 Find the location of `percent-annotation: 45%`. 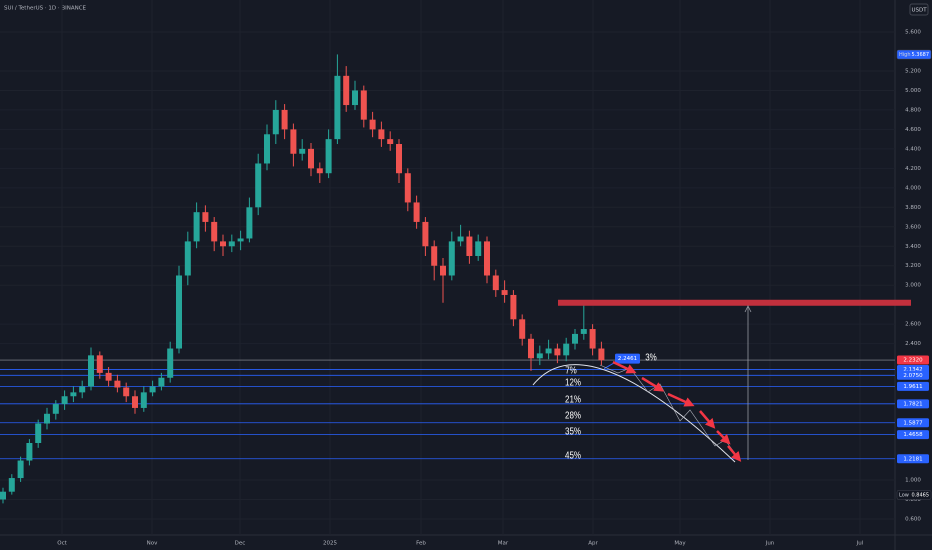

percent-annotation: 45% is located at coordinates (573, 455).